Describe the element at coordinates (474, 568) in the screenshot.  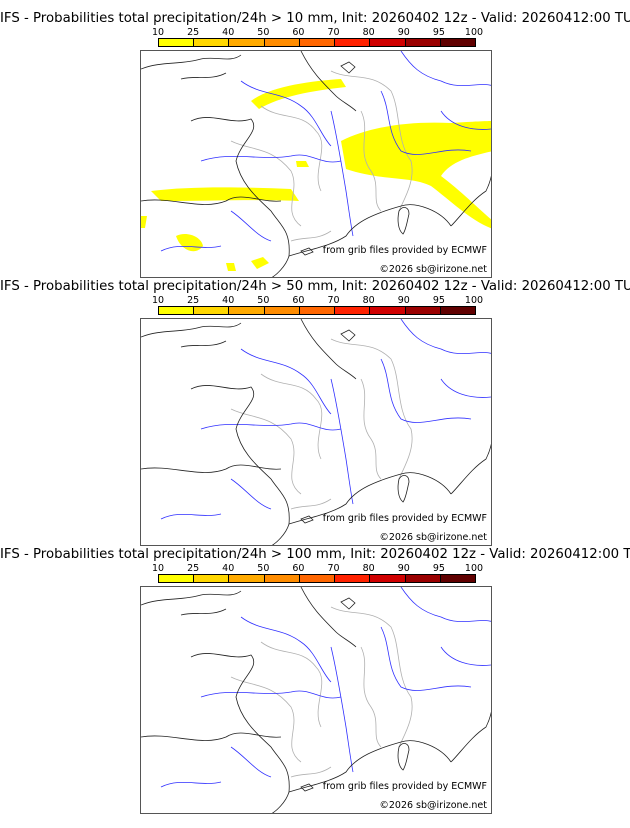
I see `colorbar-tick-label: 100` at that location.